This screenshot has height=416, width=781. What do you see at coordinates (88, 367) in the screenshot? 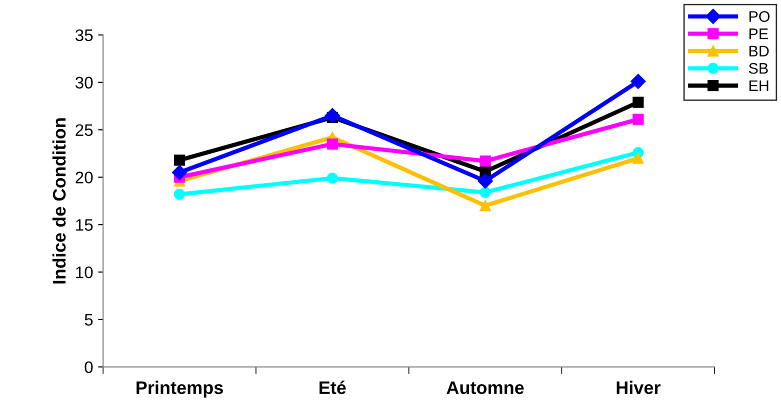
I see `y-tick-label: 0` at bounding box center [88, 367].